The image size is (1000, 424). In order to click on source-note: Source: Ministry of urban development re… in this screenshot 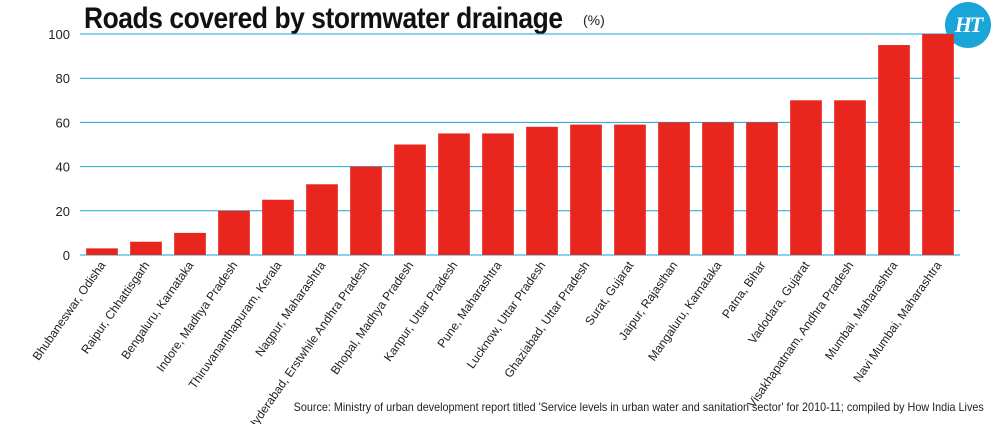, I will do `click(638, 407)`.